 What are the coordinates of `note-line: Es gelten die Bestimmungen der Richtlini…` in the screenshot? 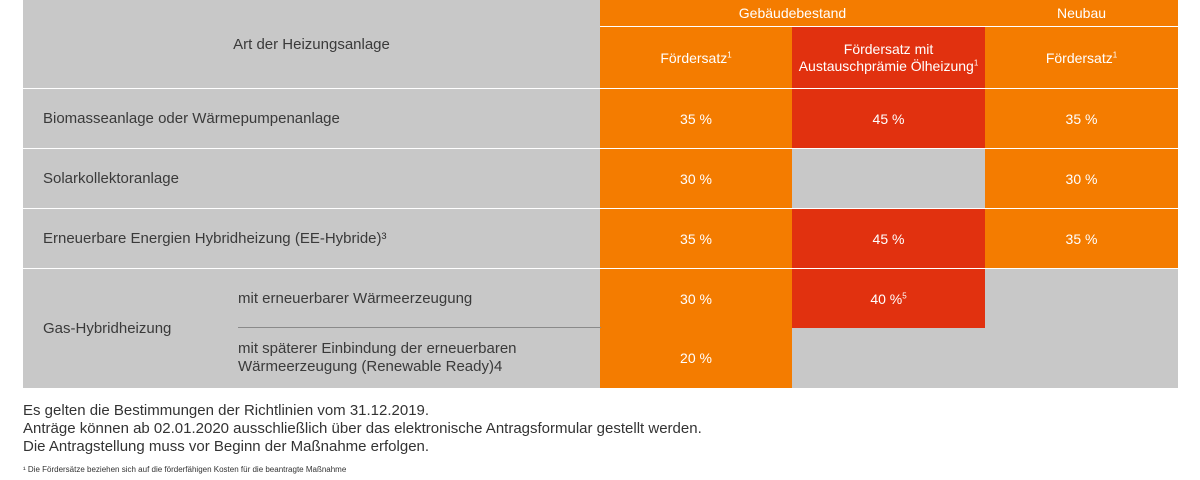 It's located at (226, 410).